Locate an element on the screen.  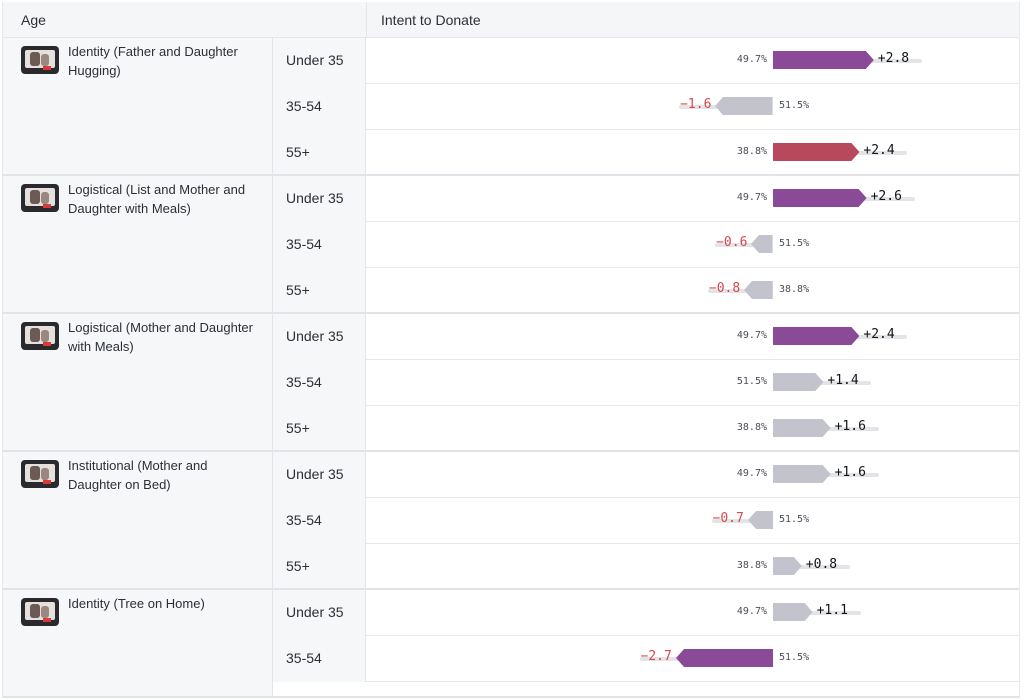
table-row: 35-54 51.5% +1.4 is located at coordinates (646, 383).